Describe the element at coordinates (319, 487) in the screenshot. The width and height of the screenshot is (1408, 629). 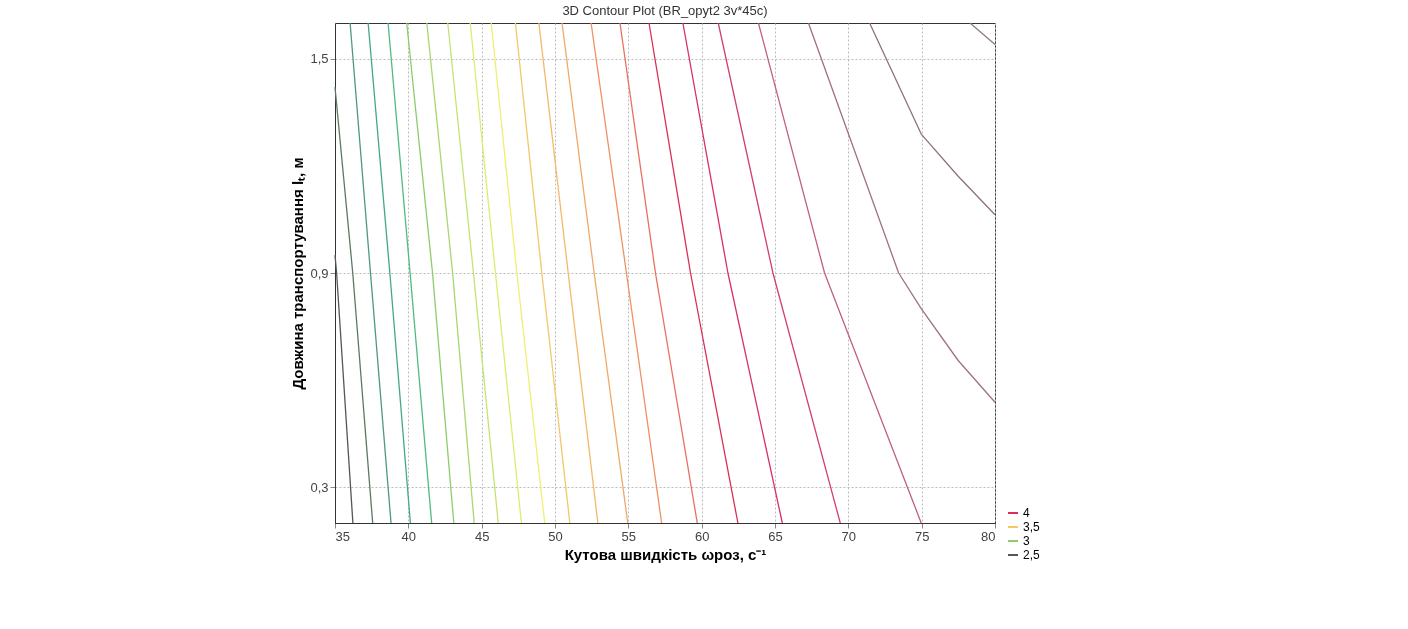
I see `y-tick-label: 0,3` at that location.